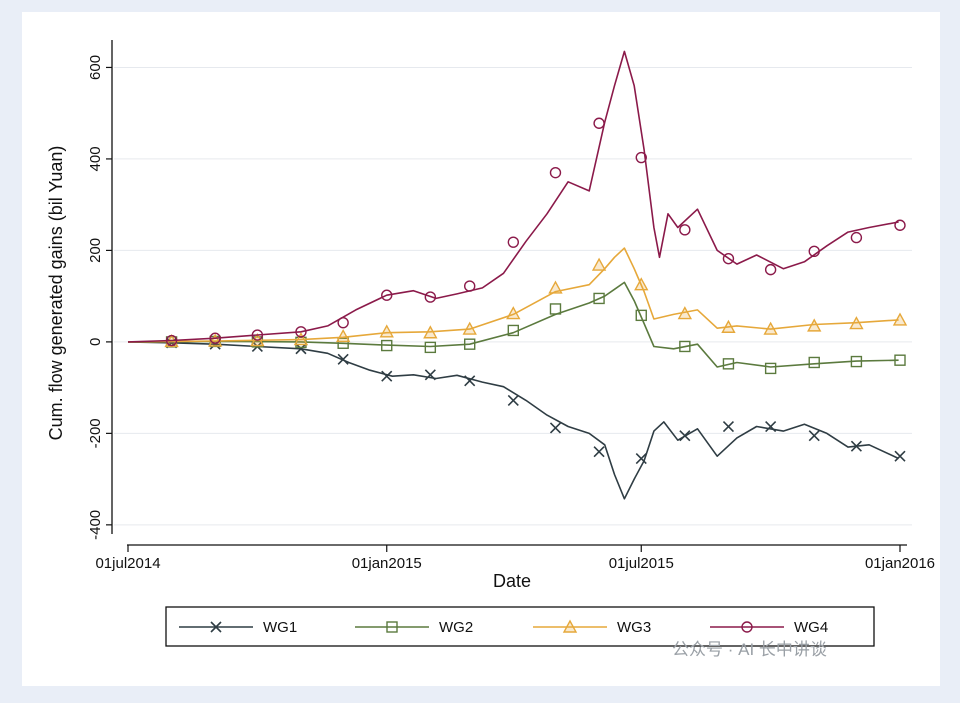 Image resolution: width=960 pixels, height=703 pixels. What do you see at coordinates (641, 563) in the screenshot?
I see `x-tick-label: 01jul2015` at bounding box center [641, 563].